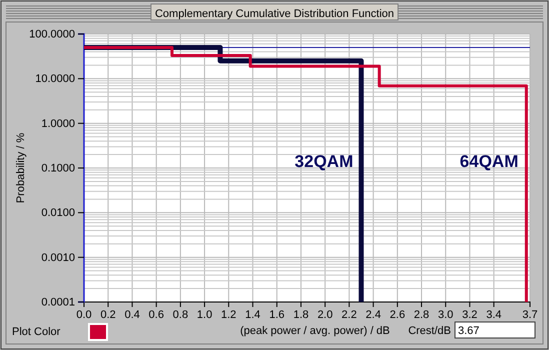 Image resolution: width=549 pixels, height=350 pixels. What do you see at coordinates (274, 14) in the screenshot?
I see `chart-title: Complementary Cumulative Distribution Function` at bounding box center [274, 14].